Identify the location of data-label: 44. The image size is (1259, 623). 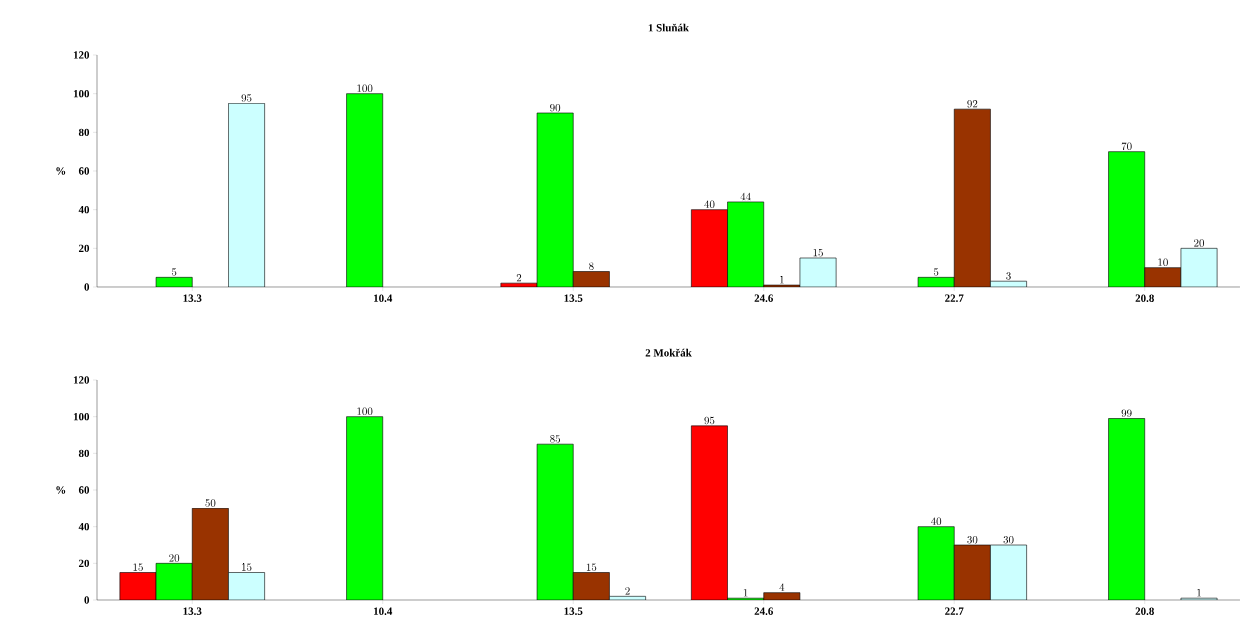
(745, 196).